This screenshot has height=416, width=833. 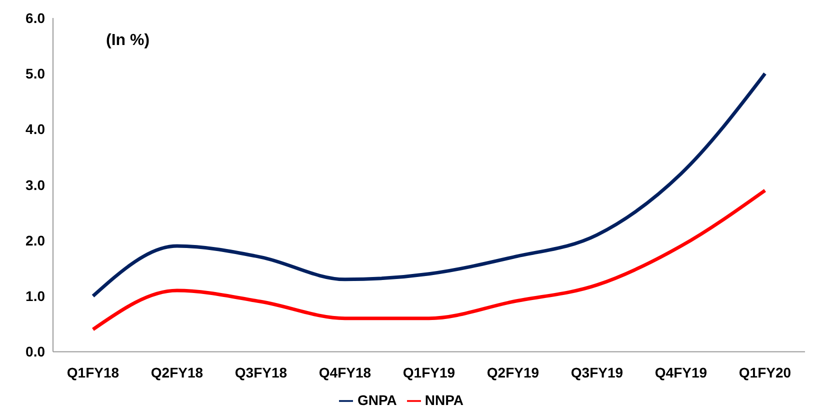 What do you see at coordinates (93, 372) in the screenshot?
I see `x-tick-label: Q1FY18` at bounding box center [93, 372].